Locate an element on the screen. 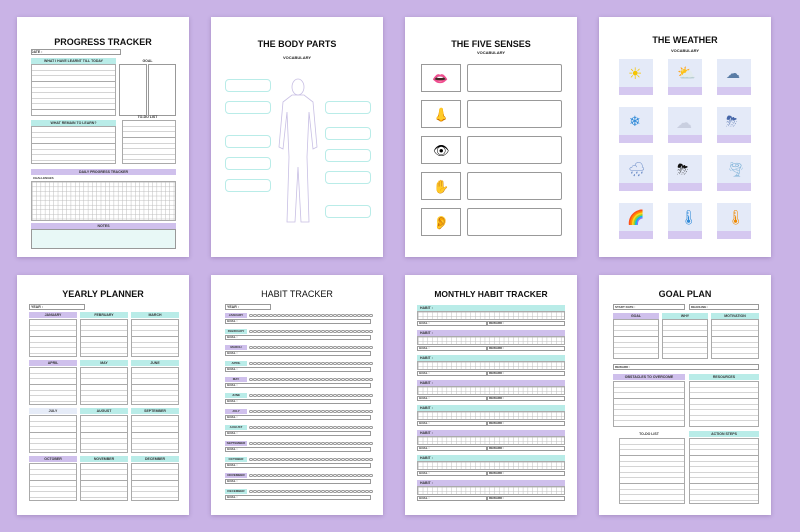 Image resolution: width=800 pixels, height=532 pixels. hot-thermometer-cell: 🌡 is located at coordinates (734, 221).